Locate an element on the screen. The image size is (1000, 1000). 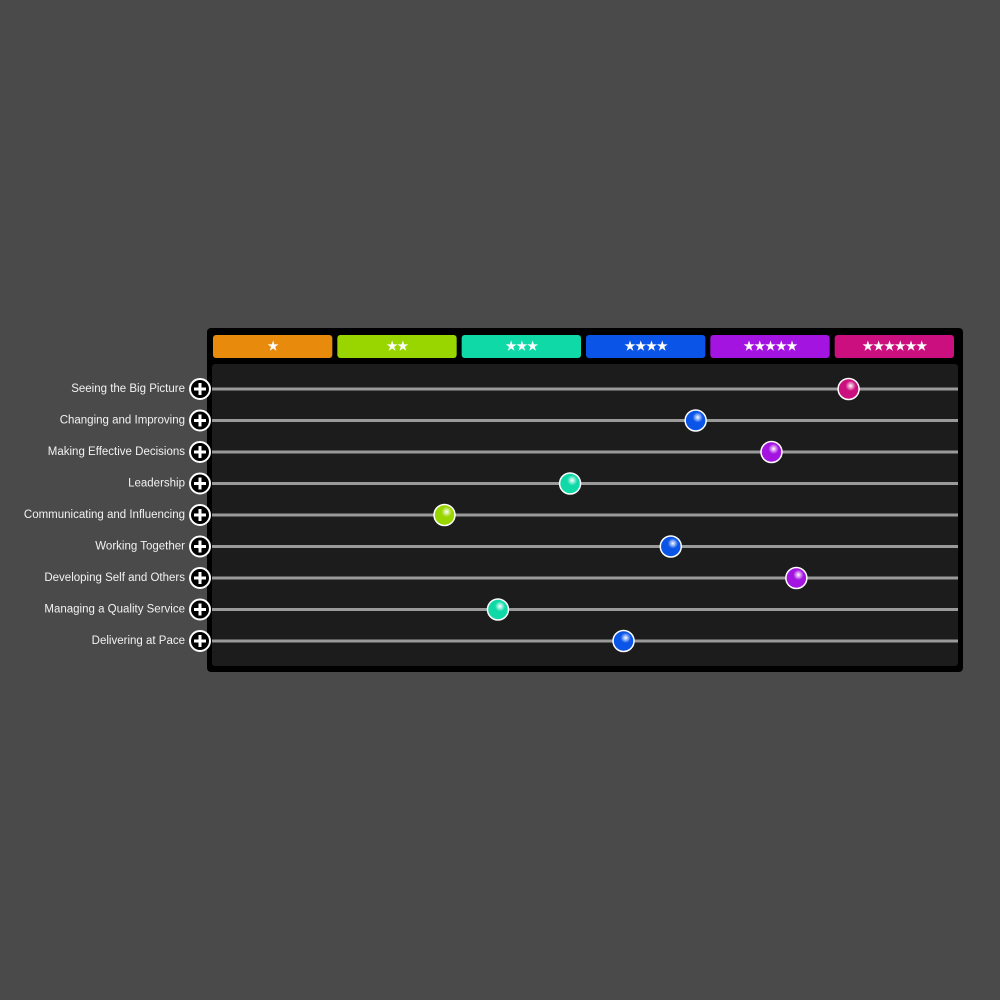
level-label: ★★★★★ is located at coordinates (771, 346).